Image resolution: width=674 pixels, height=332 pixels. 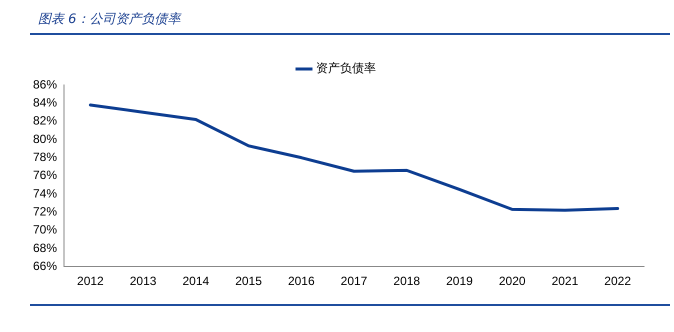 I want to click on y-tick-label: 74%, so click(x=45, y=193).